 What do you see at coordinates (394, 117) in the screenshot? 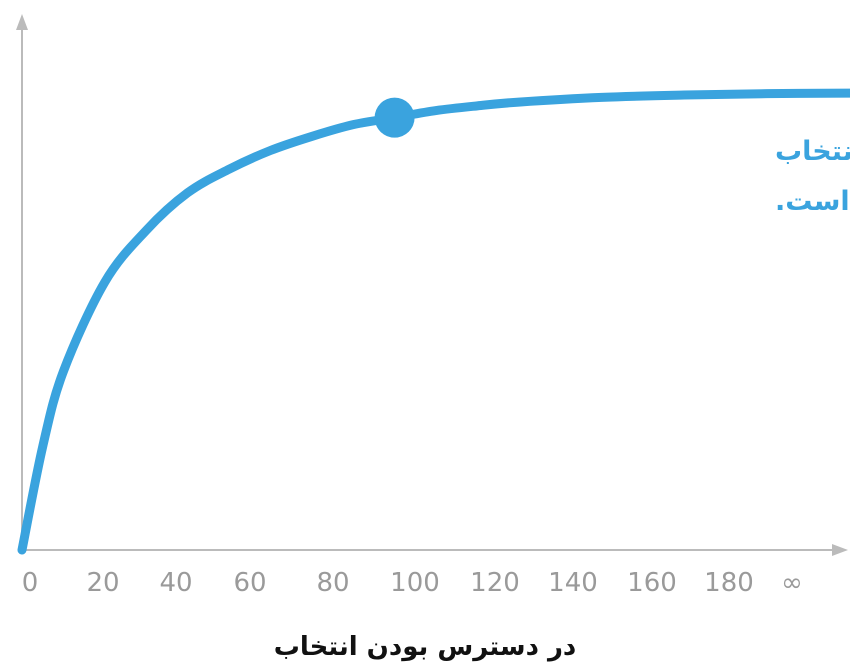
I see `highlight-point` at bounding box center [394, 117].